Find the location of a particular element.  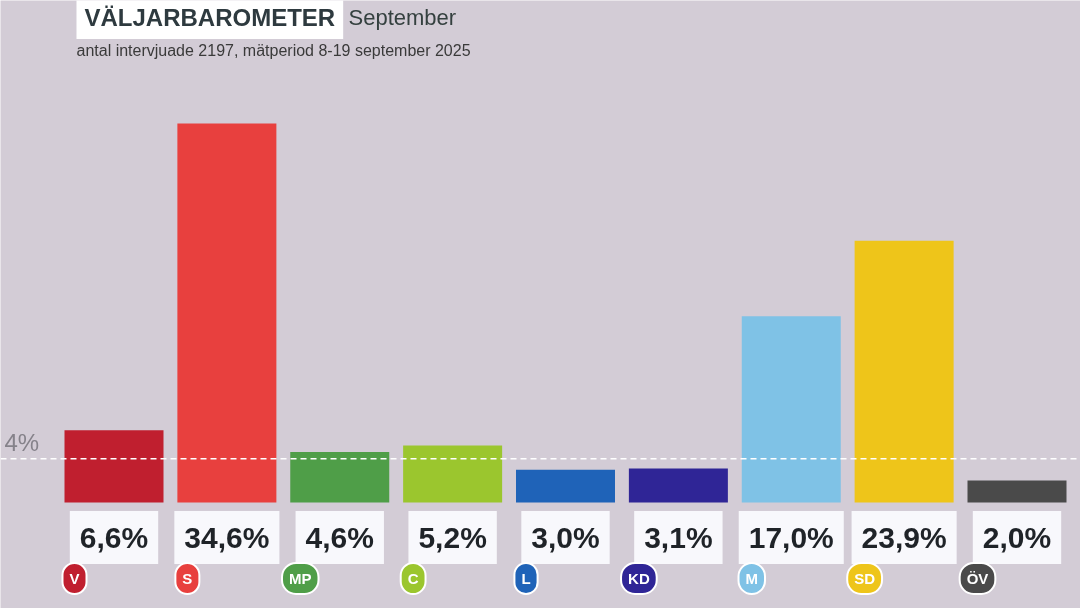

x-tick-label: C is located at coordinates (413, 578).